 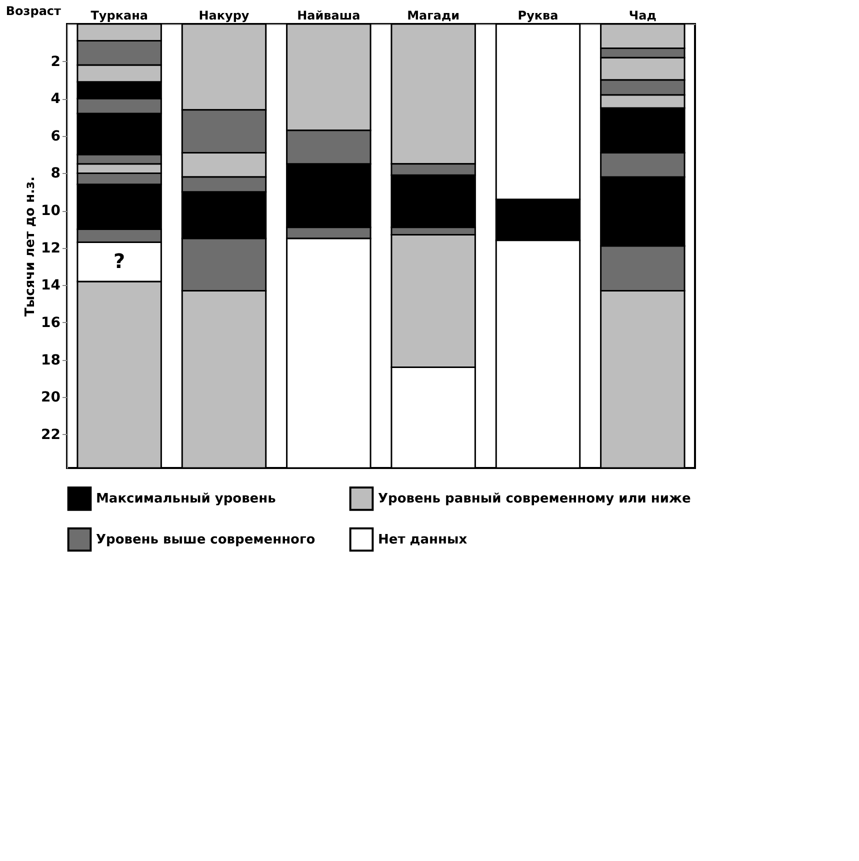 What do you see at coordinates (55, 99) in the screenshot?
I see `y-tick-label: 4` at bounding box center [55, 99].